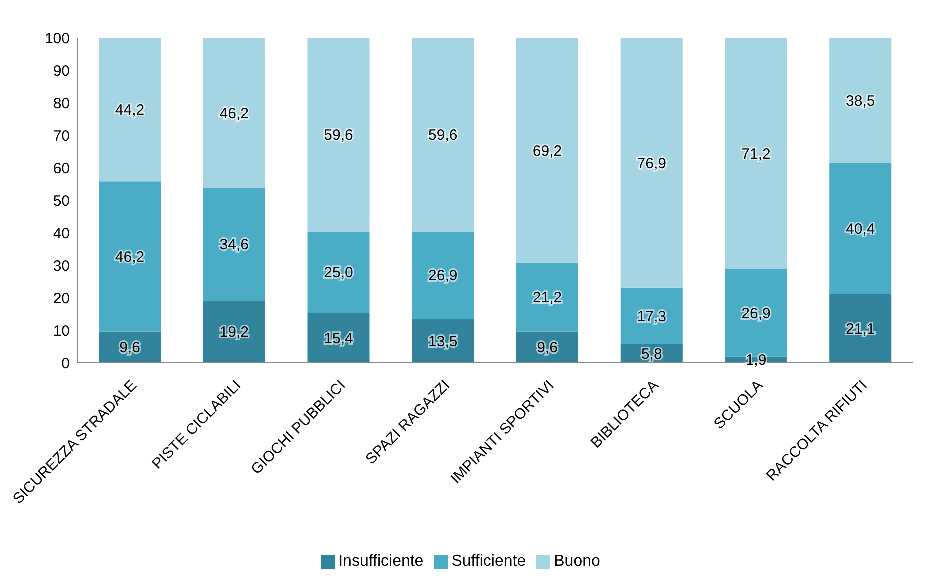 Image resolution: width=951 pixels, height=582 pixels. I want to click on data-label: 13,5, so click(443, 341).